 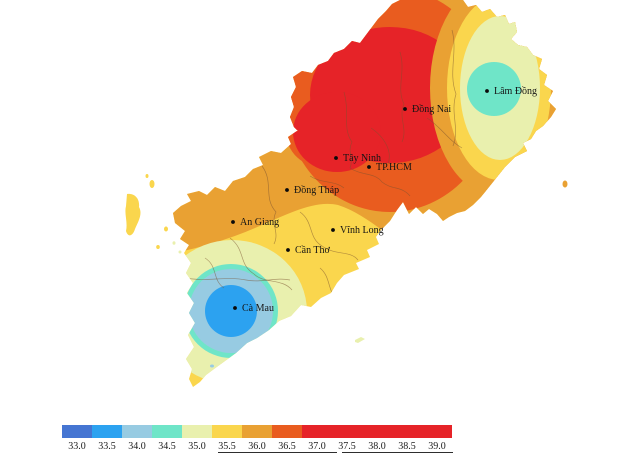 What do you see at coordinates (362, 230) in the screenshot?
I see `city-label: Vĩnh Long` at bounding box center [362, 230].